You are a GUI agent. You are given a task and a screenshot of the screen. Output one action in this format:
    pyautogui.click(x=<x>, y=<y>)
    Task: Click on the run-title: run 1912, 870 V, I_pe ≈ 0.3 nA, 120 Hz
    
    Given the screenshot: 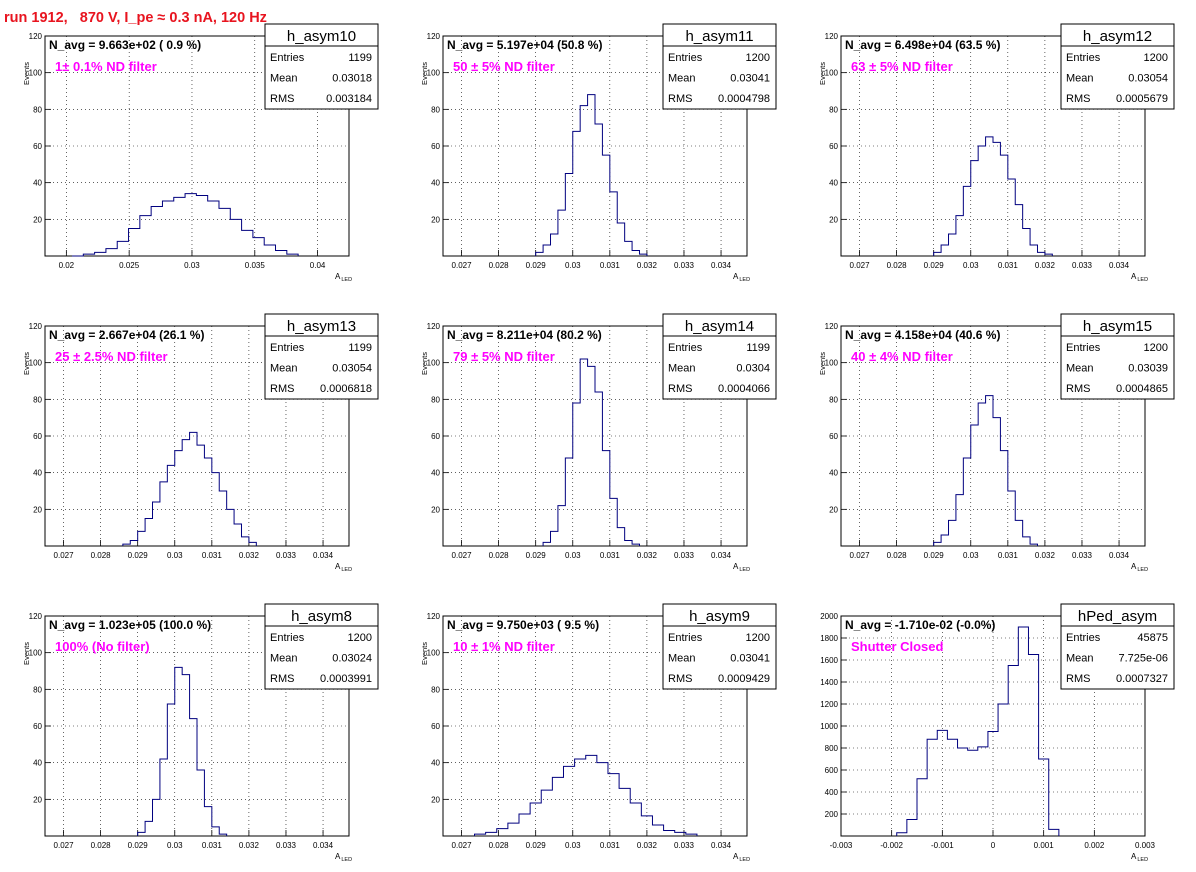 What is the action you would take?
    pyautogui.click(x=135, y=18)
    